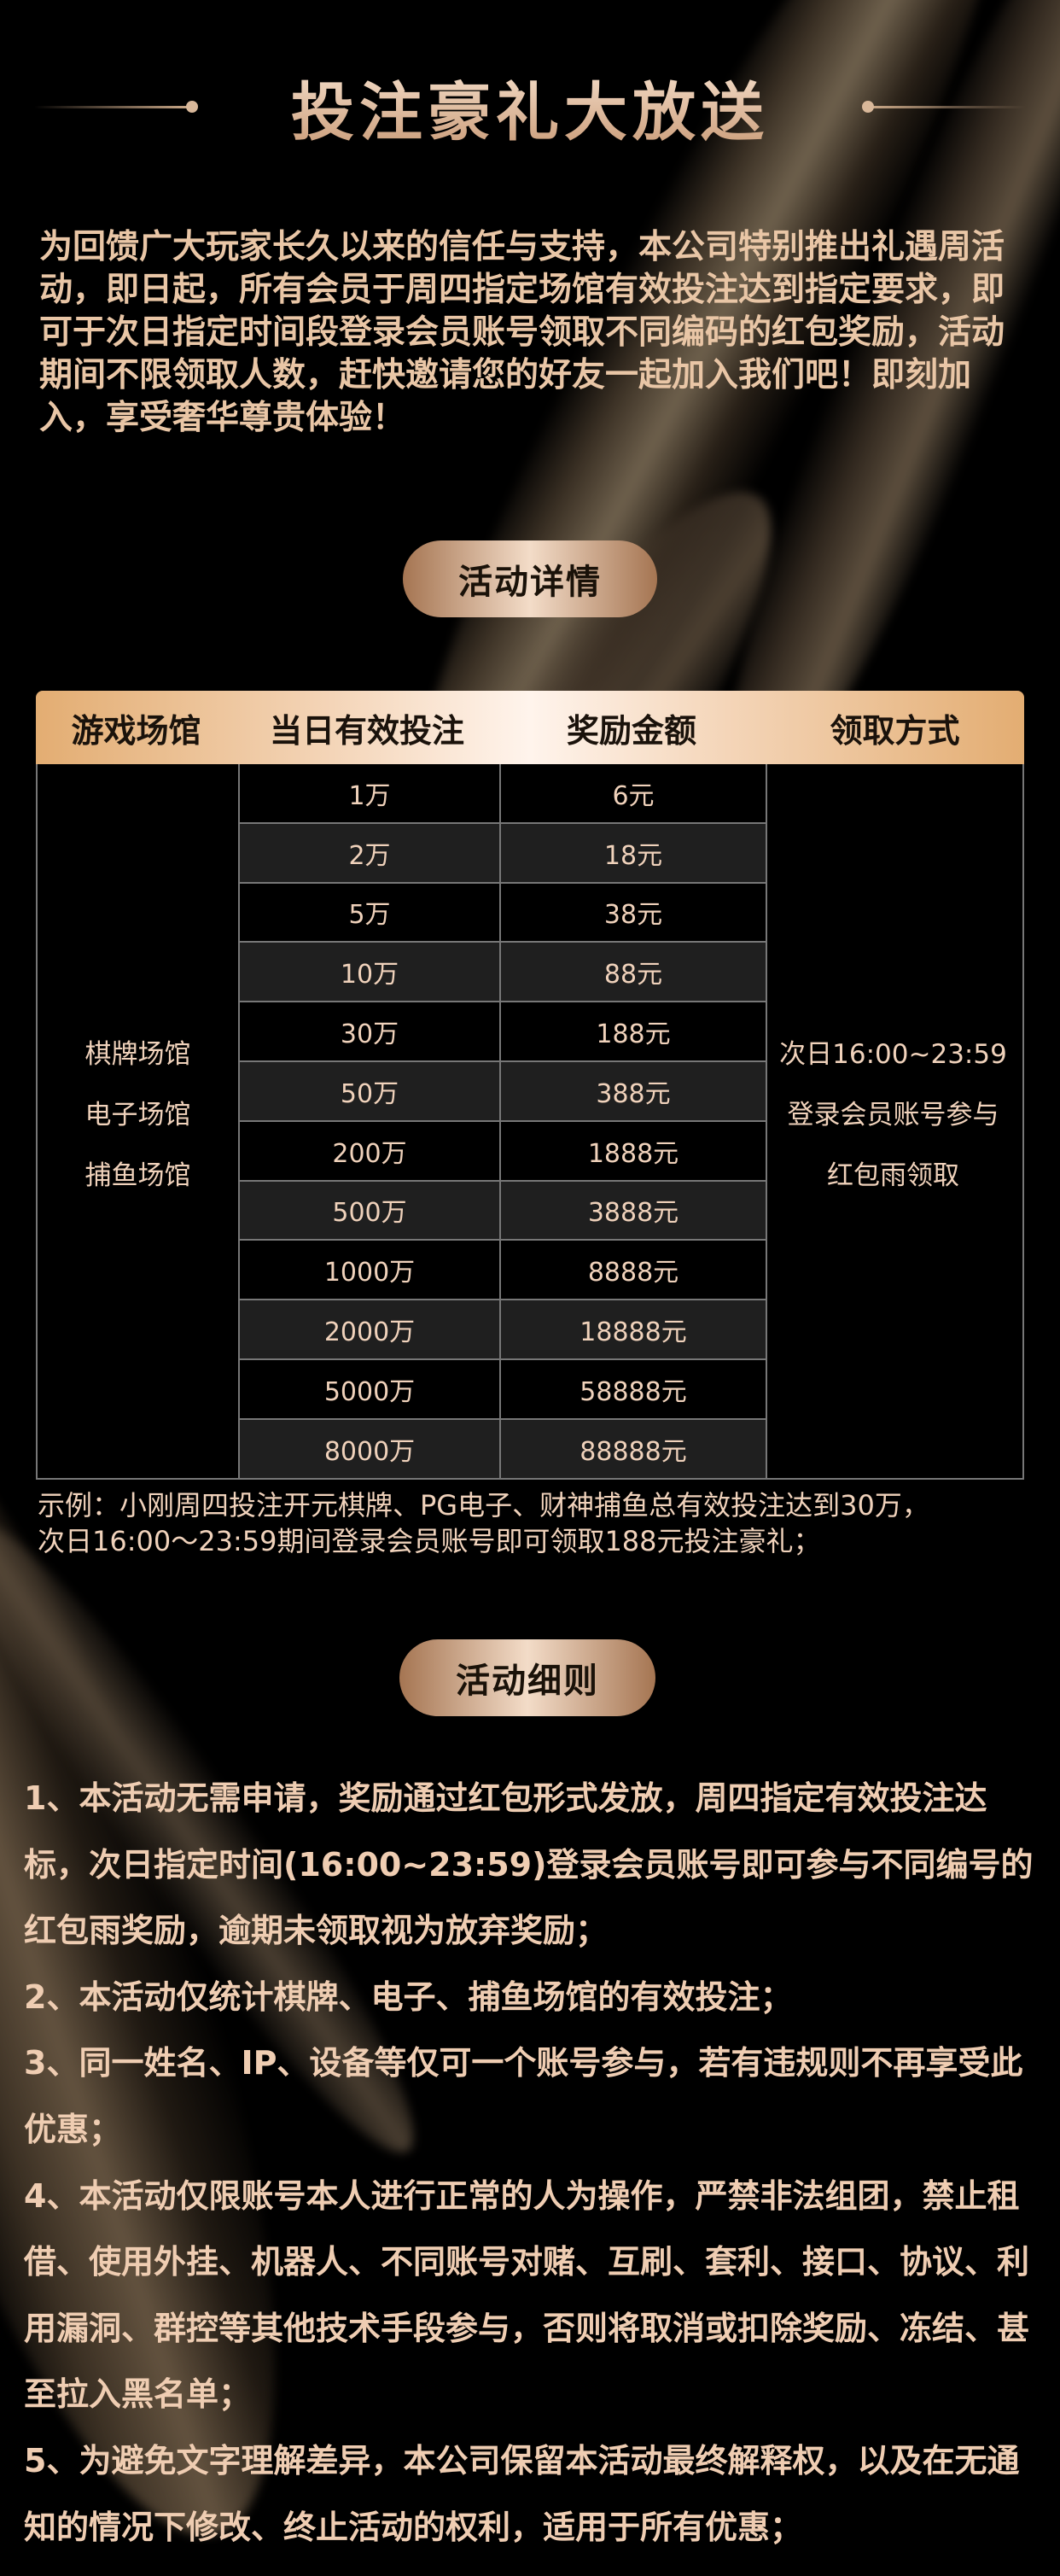 The image size is (1060, 2576). I want to click on rule-item: 2、本活动仅统计棋牌、电子、捕鱼场馆的有效投注；, so click(409, 1996).